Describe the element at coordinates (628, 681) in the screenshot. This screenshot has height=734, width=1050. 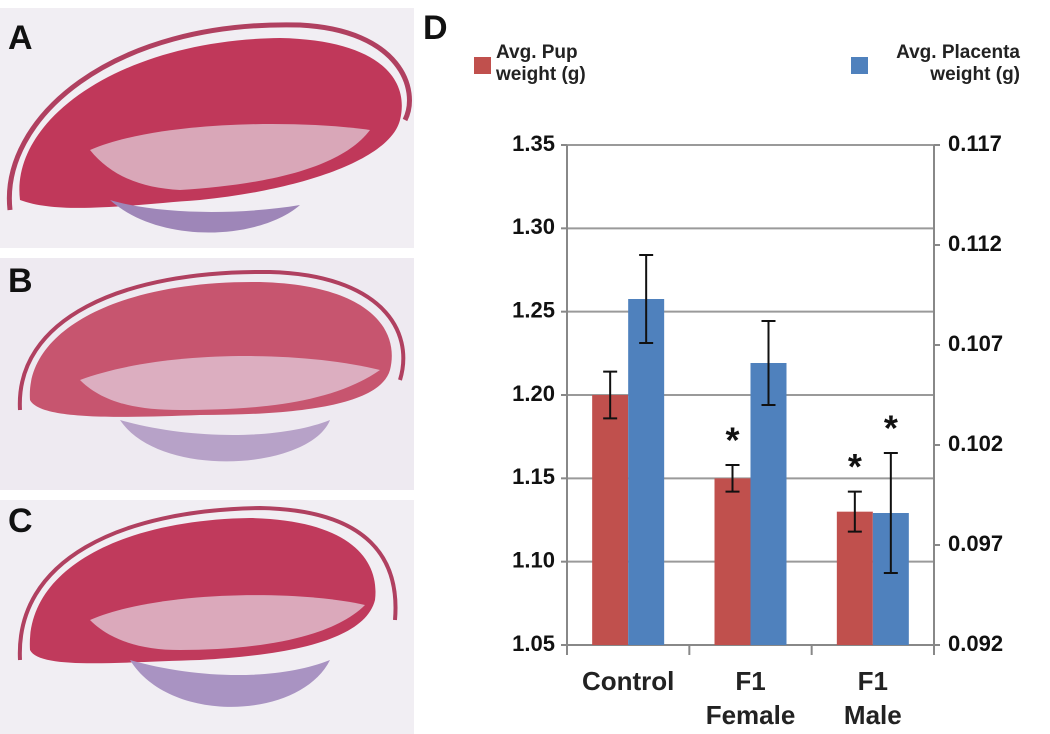
I see `x-tick-label: Control` at that location.